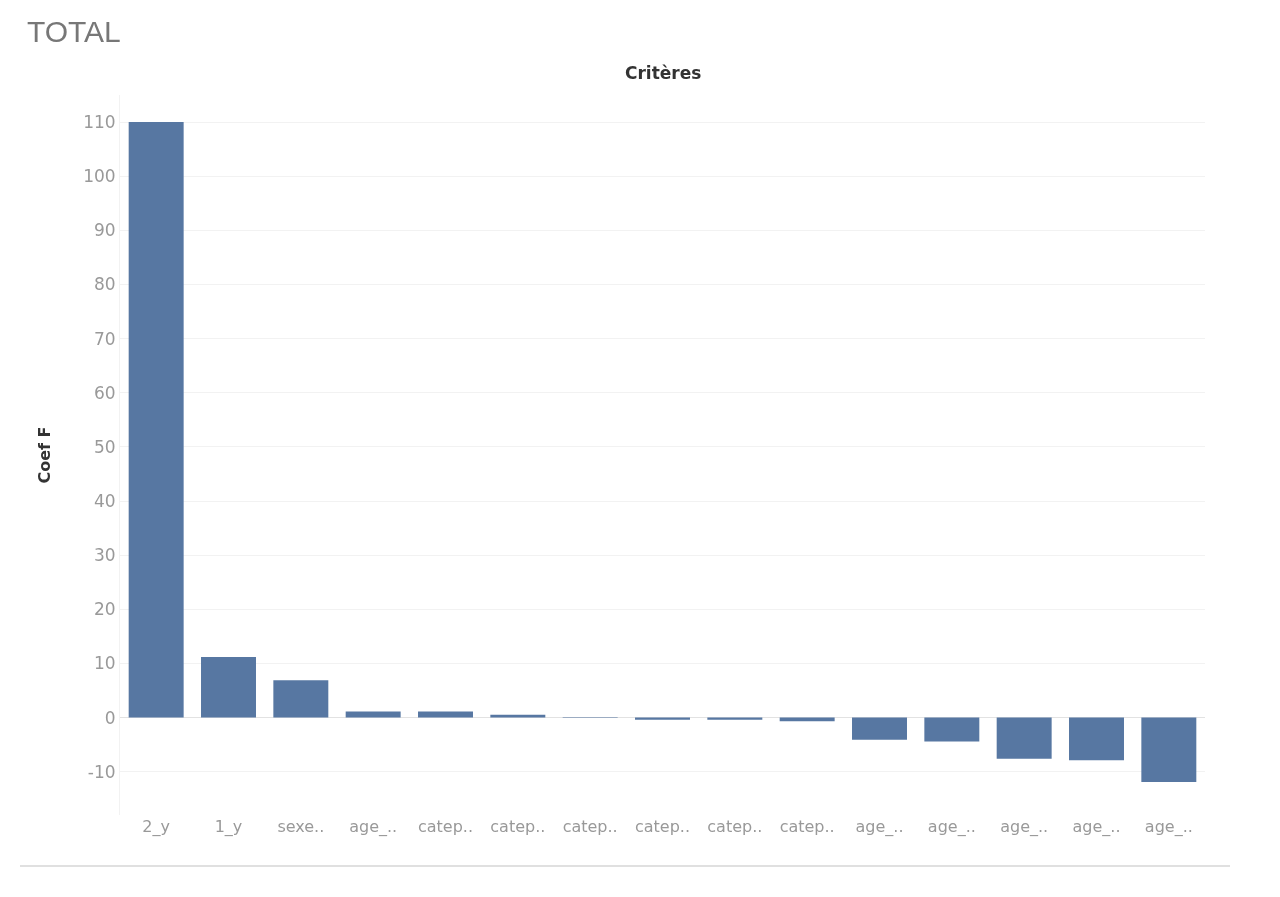 This screenshot has height=897, width=1280. I want to click on y-tick-label: 30, so click(104, 555).